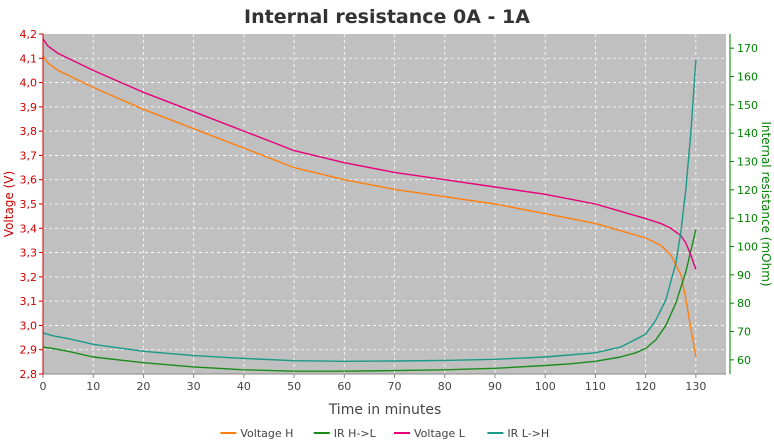  What do you see at coordinates (445, 386) in the screenshot?
I see `x-tick-label: 80` at bounding box center [445, 386].